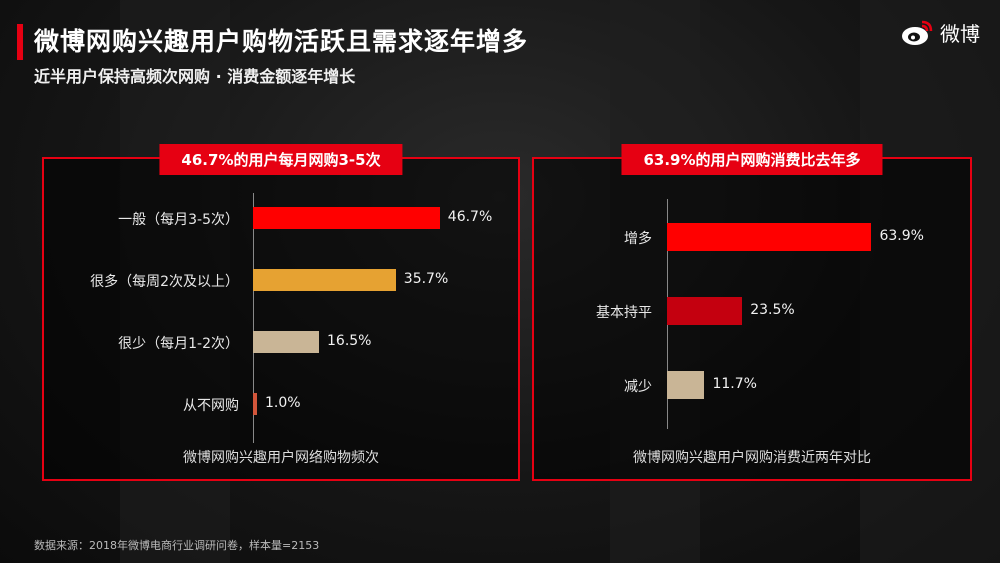  I want to click on spending-chart-header: 63.9%的用户网购消费比去年多, so click(752, 159).